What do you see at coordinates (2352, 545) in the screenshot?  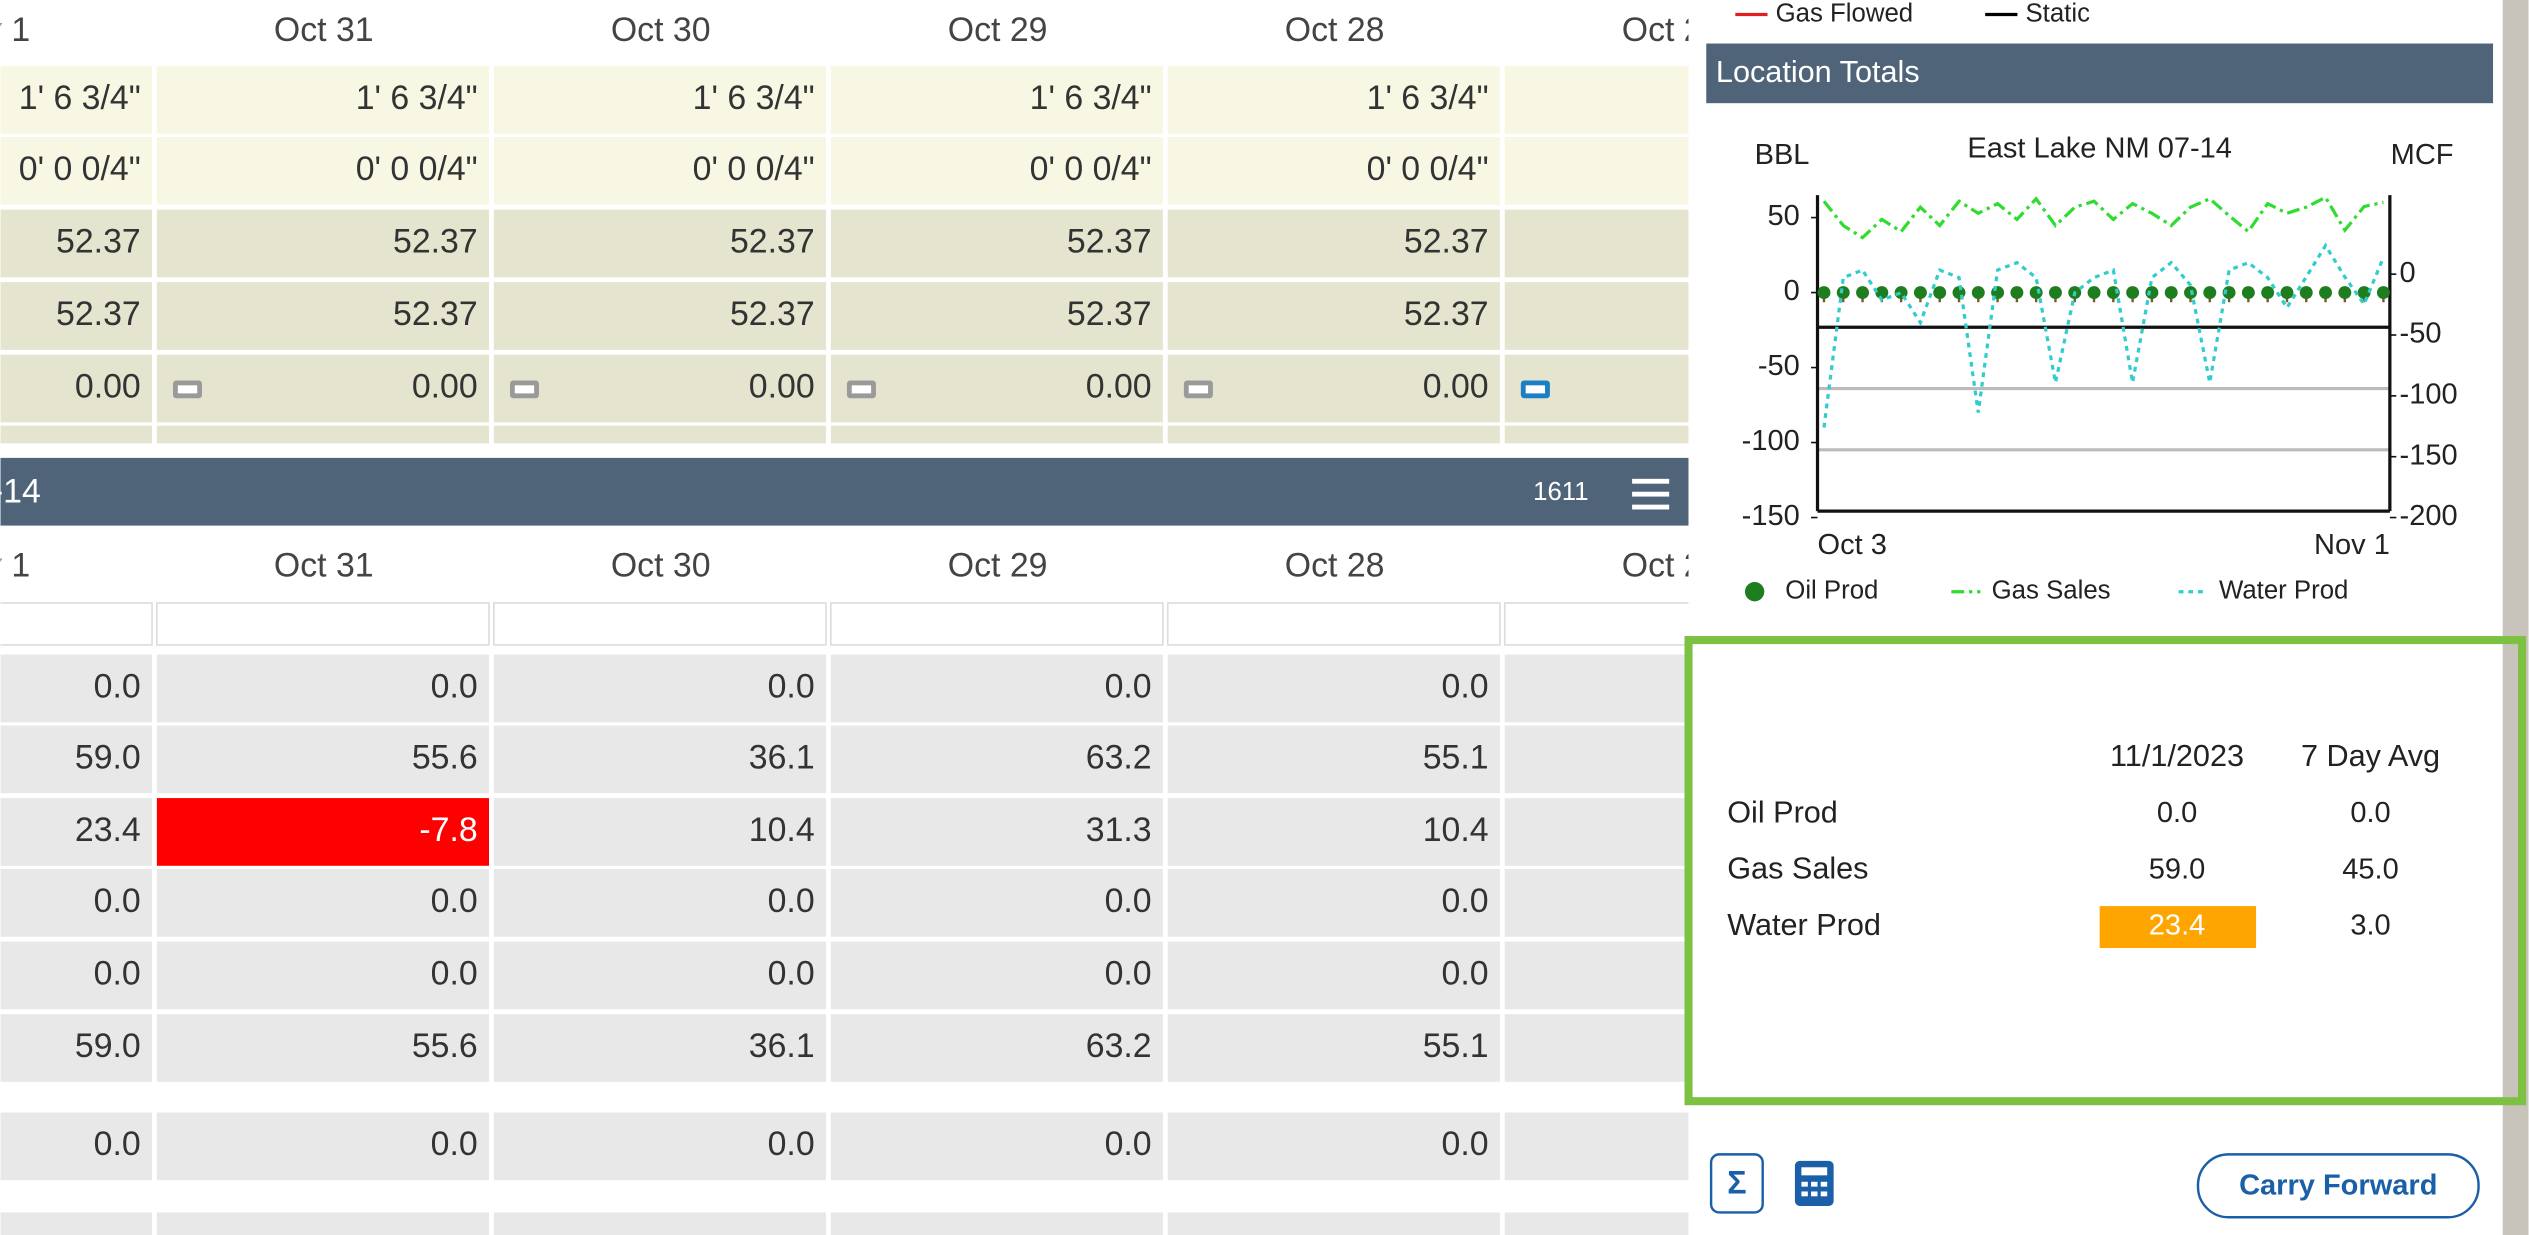 I see `x-tick-label: Nov 1` at bounding box center [2352, 545].